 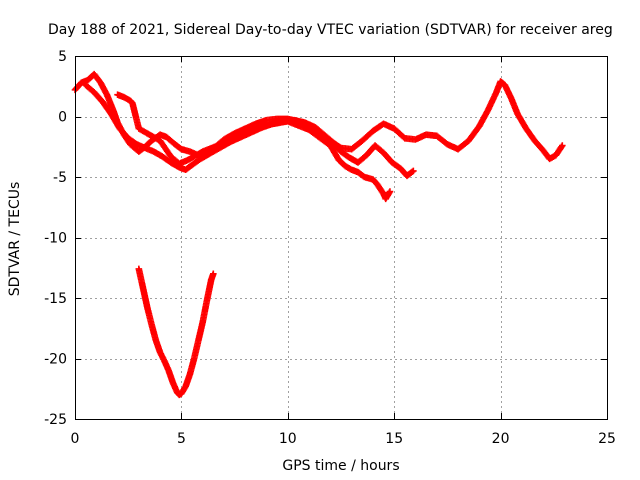 What do you see at coordinates (75, 439) in the screenshot?
I see `x-tick-label: 0` at bounding box center [75, 439].